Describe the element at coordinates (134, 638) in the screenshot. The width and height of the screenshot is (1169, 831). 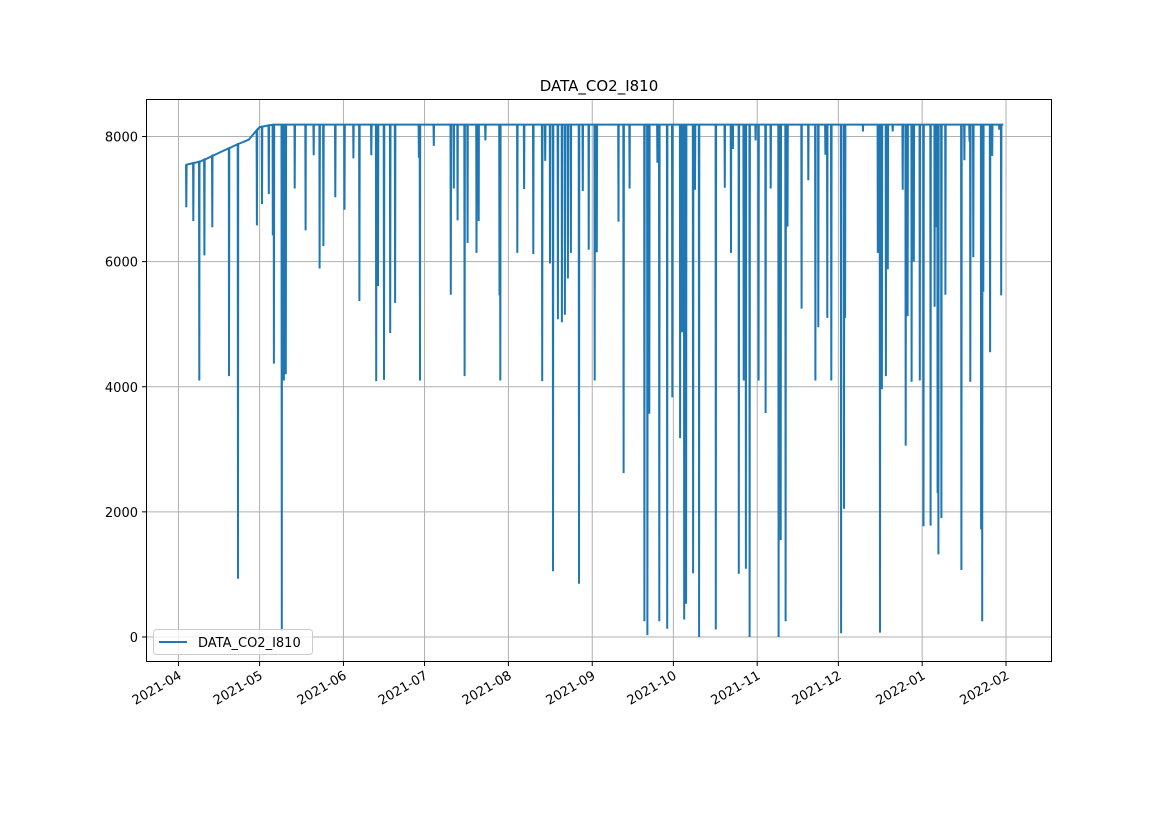
I see `y-tick-label: 0` at that location.